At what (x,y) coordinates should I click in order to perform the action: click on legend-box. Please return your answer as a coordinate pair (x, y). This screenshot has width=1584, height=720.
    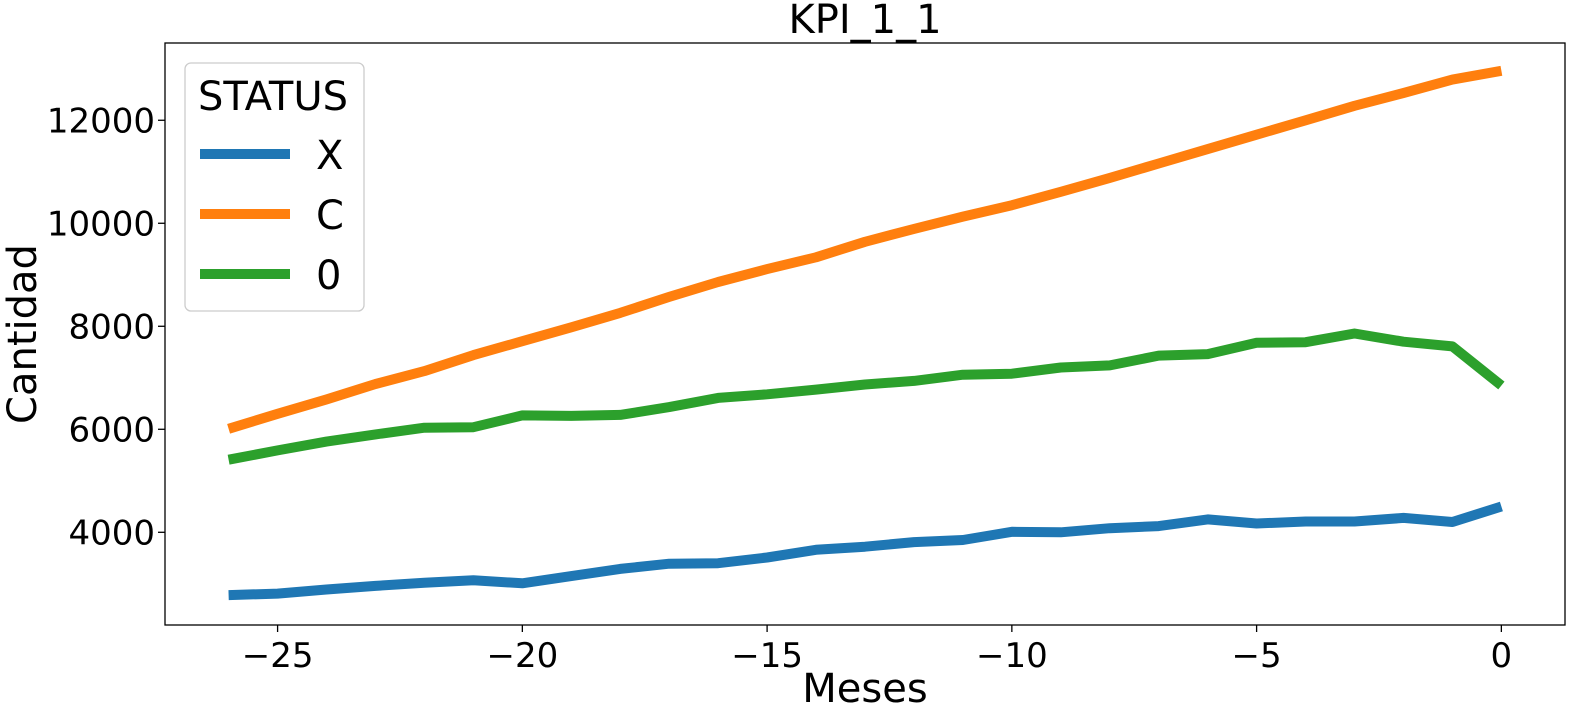
    Looking at the image, I should click on (274, 187).